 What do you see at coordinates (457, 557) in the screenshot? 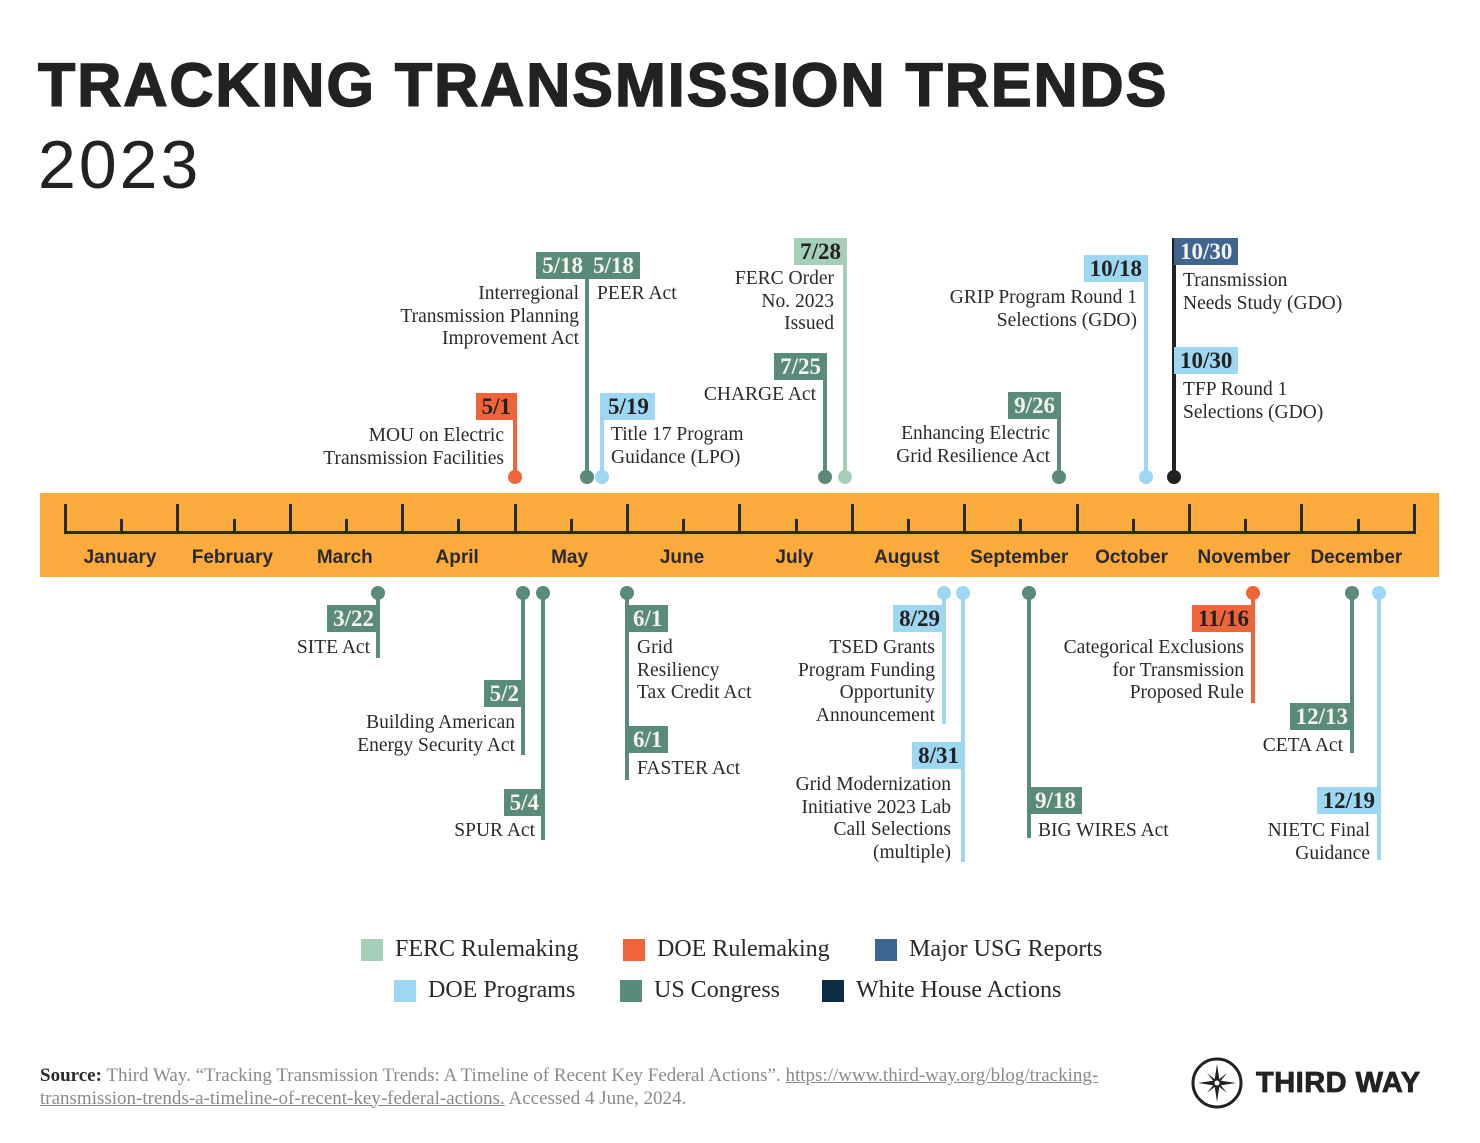
I see `month-label: April` at bounding box center [457, 557].